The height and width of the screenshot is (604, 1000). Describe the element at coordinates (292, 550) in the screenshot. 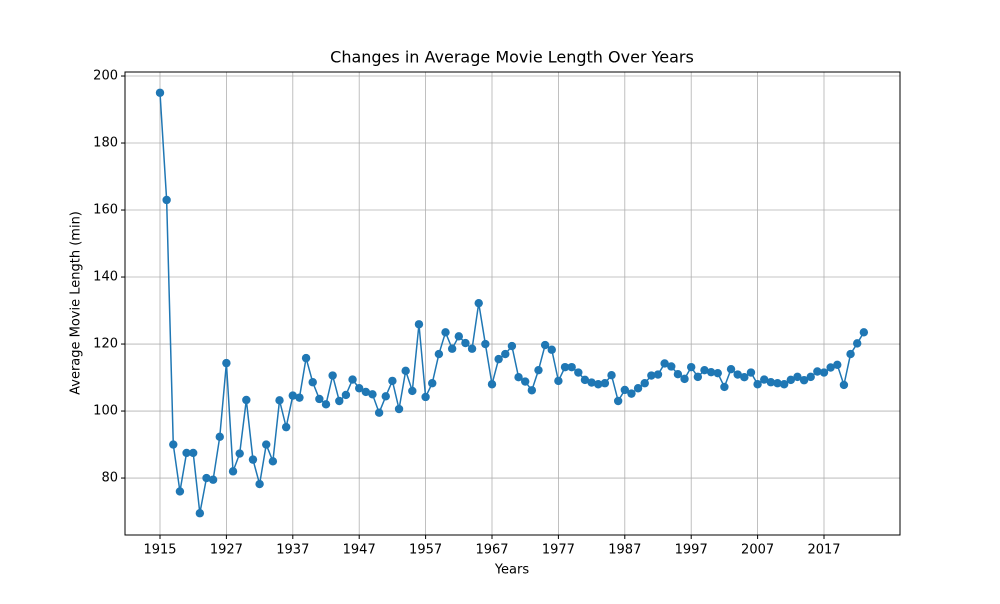

I see `x-tick-label: 1937` at that location.